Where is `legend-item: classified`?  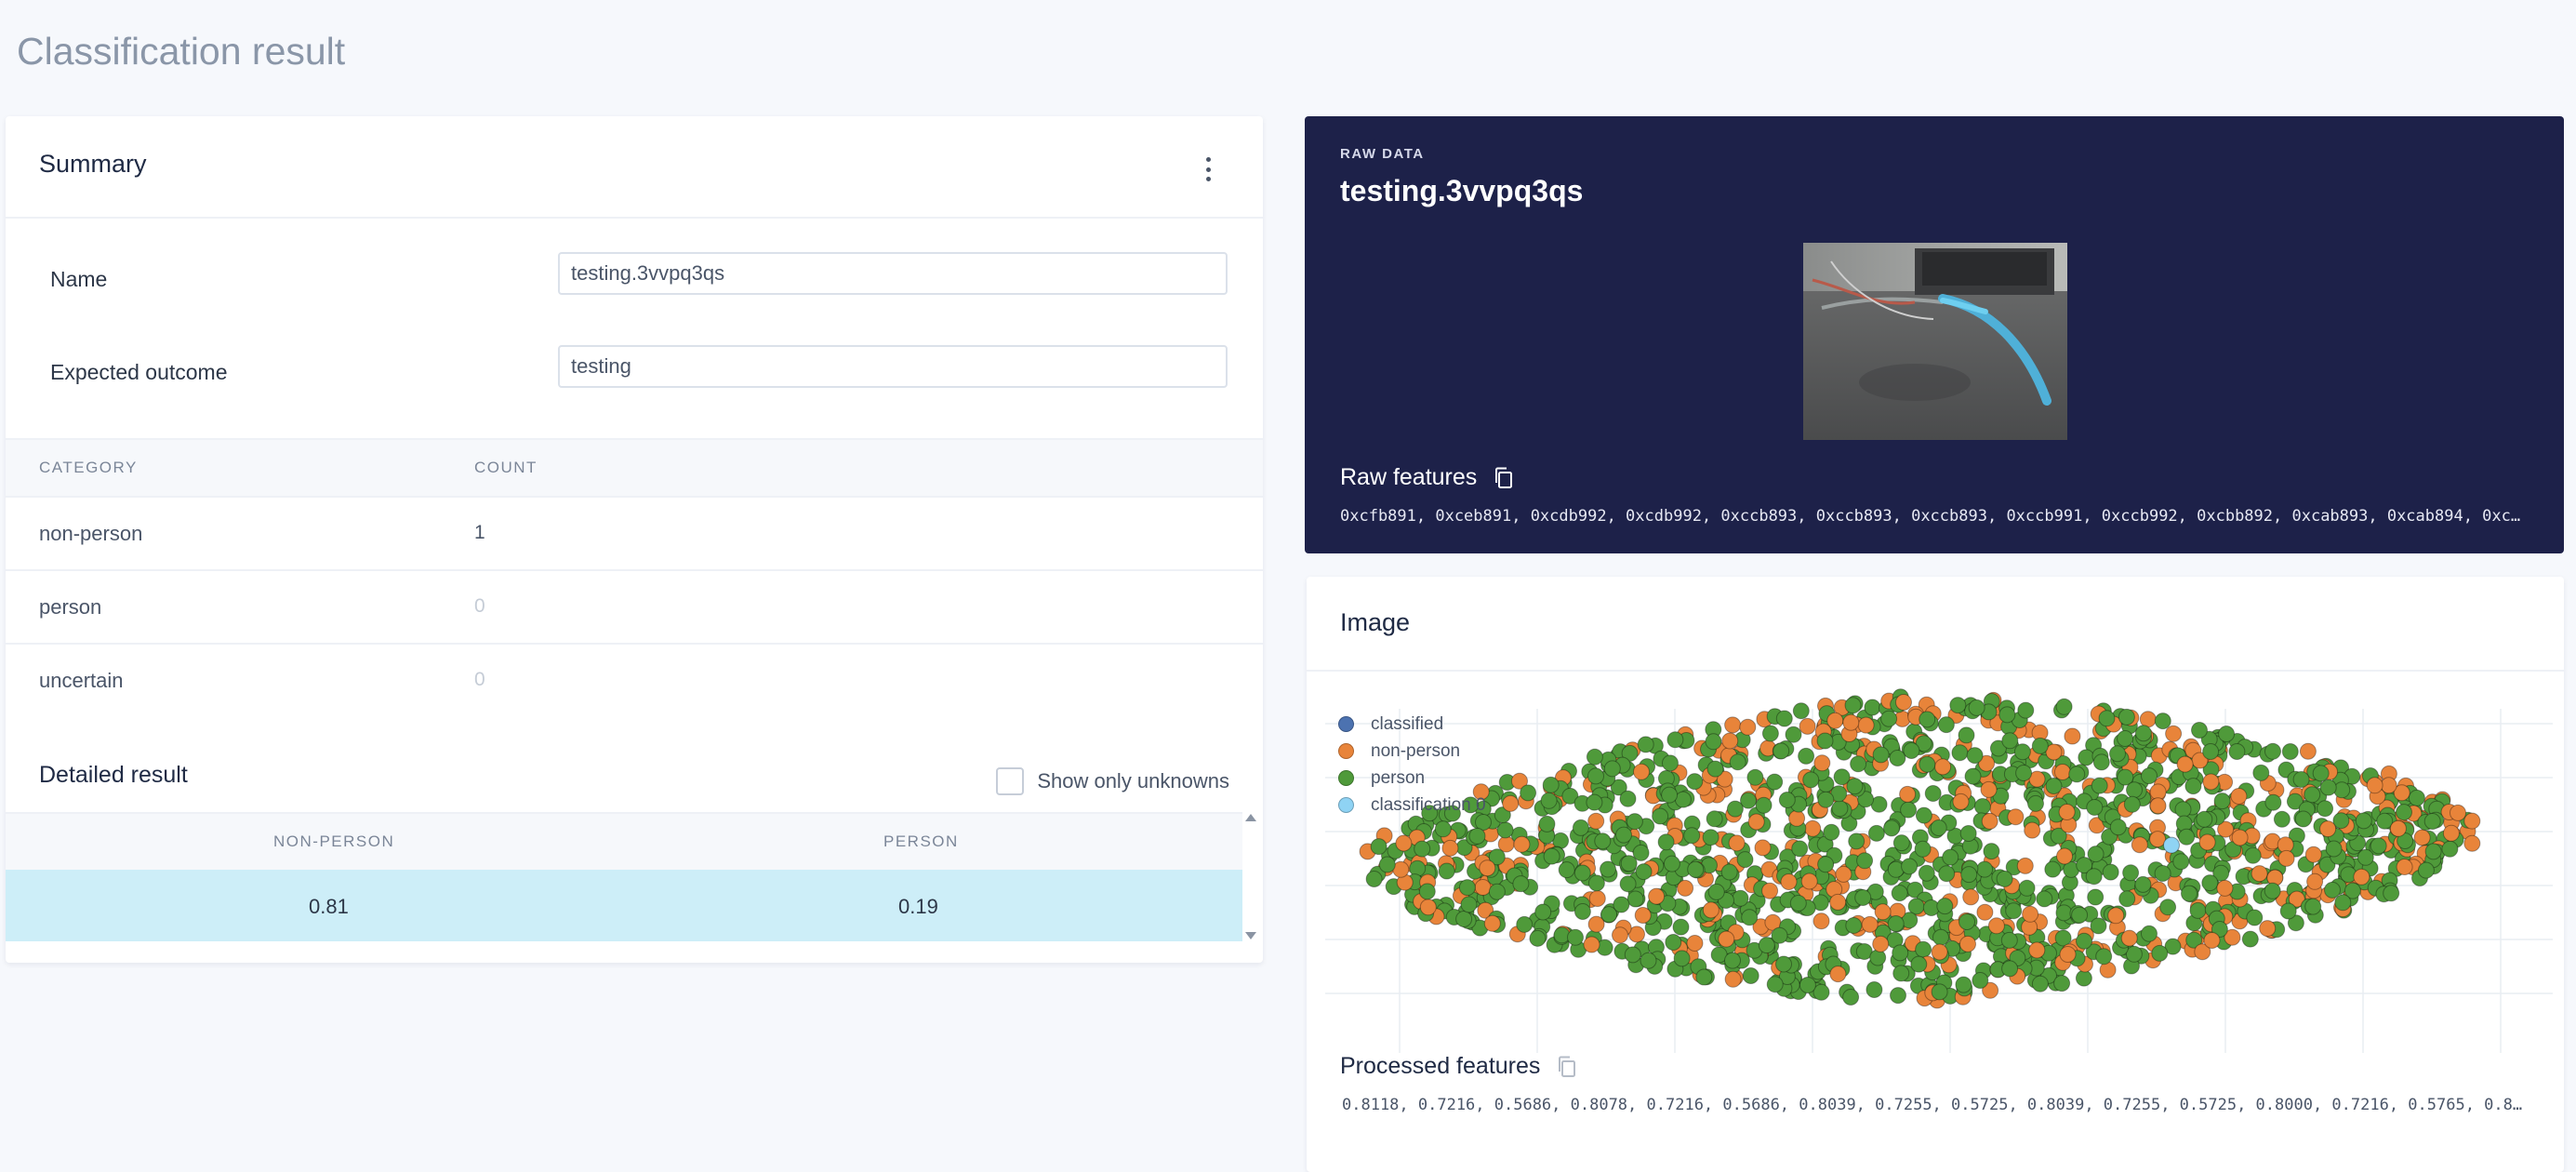 legend-item: classified is located at coordinates (1412, 724).